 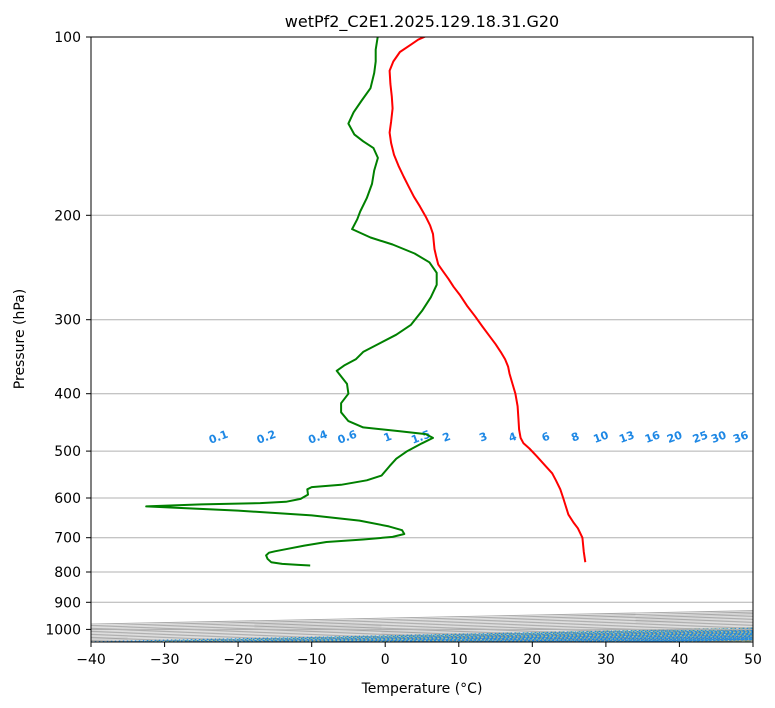 I want to click on y-tick-label: 300, so click(x=67, y=321).